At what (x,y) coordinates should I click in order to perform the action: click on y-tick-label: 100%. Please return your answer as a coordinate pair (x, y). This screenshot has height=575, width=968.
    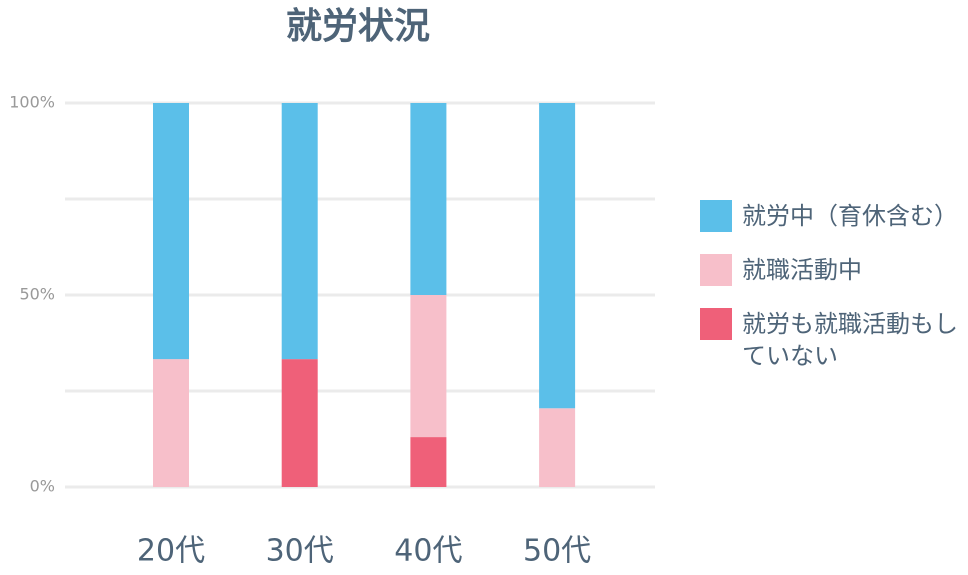
    Looking at the image, I should click on (32, 102).